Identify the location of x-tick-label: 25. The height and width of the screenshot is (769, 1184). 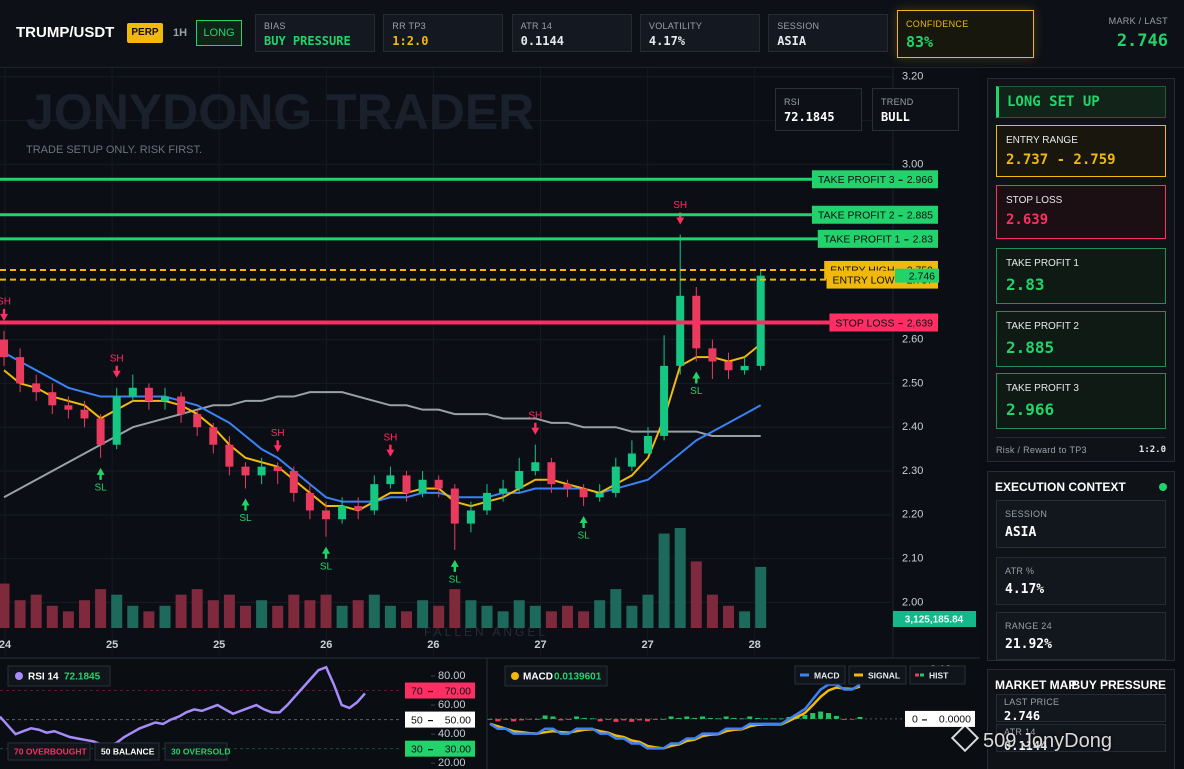
(112, 645).